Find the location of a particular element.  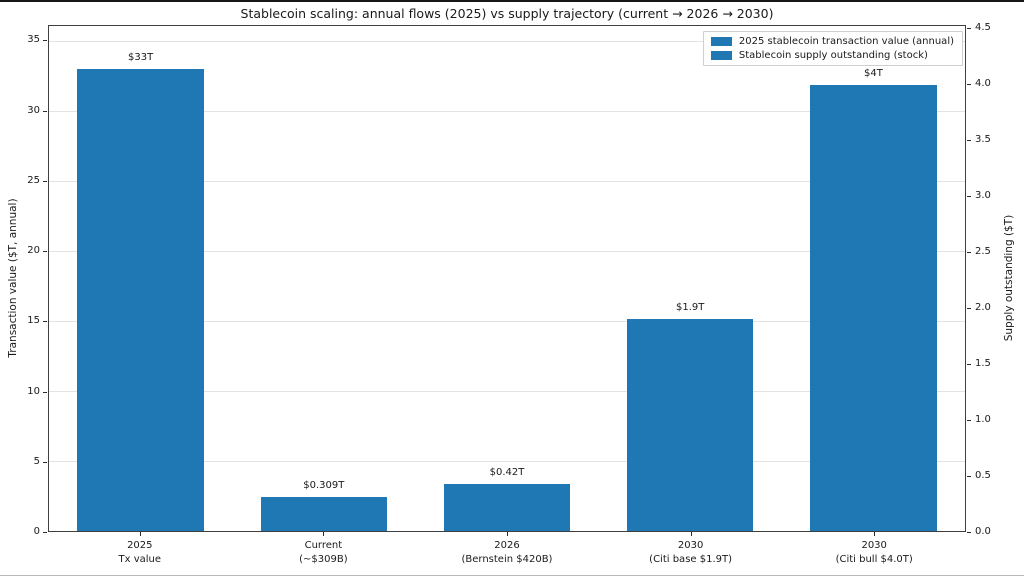

legend-entry-label: Stablecoin supply outstanding (stock) is located at coordinates (833, 55).